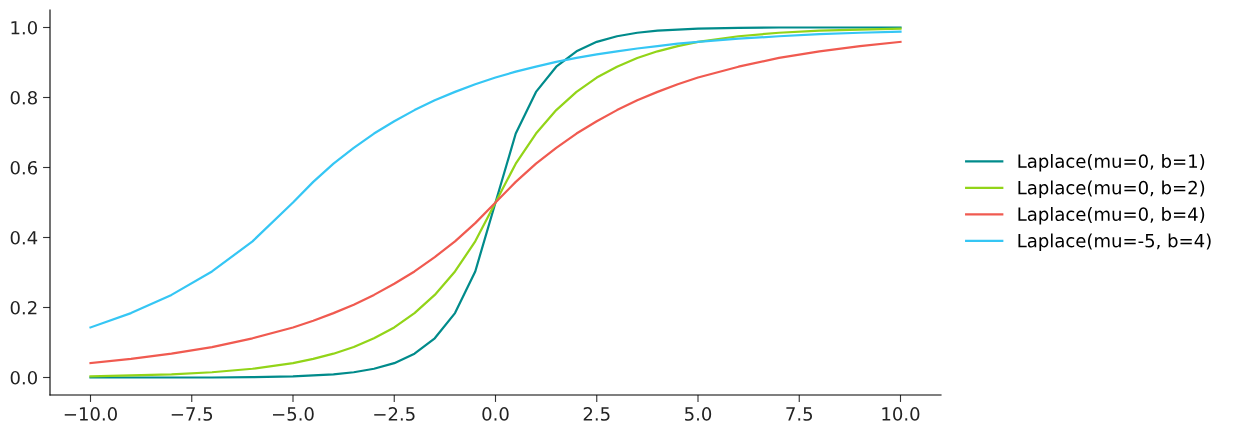 Image resolution: width=1236 pixels, height=434 pixels. What do you see at coordinates (24, 237) in the screenshot?
I see `y-tick-label: 0.4` at bounding box center [24, 237].